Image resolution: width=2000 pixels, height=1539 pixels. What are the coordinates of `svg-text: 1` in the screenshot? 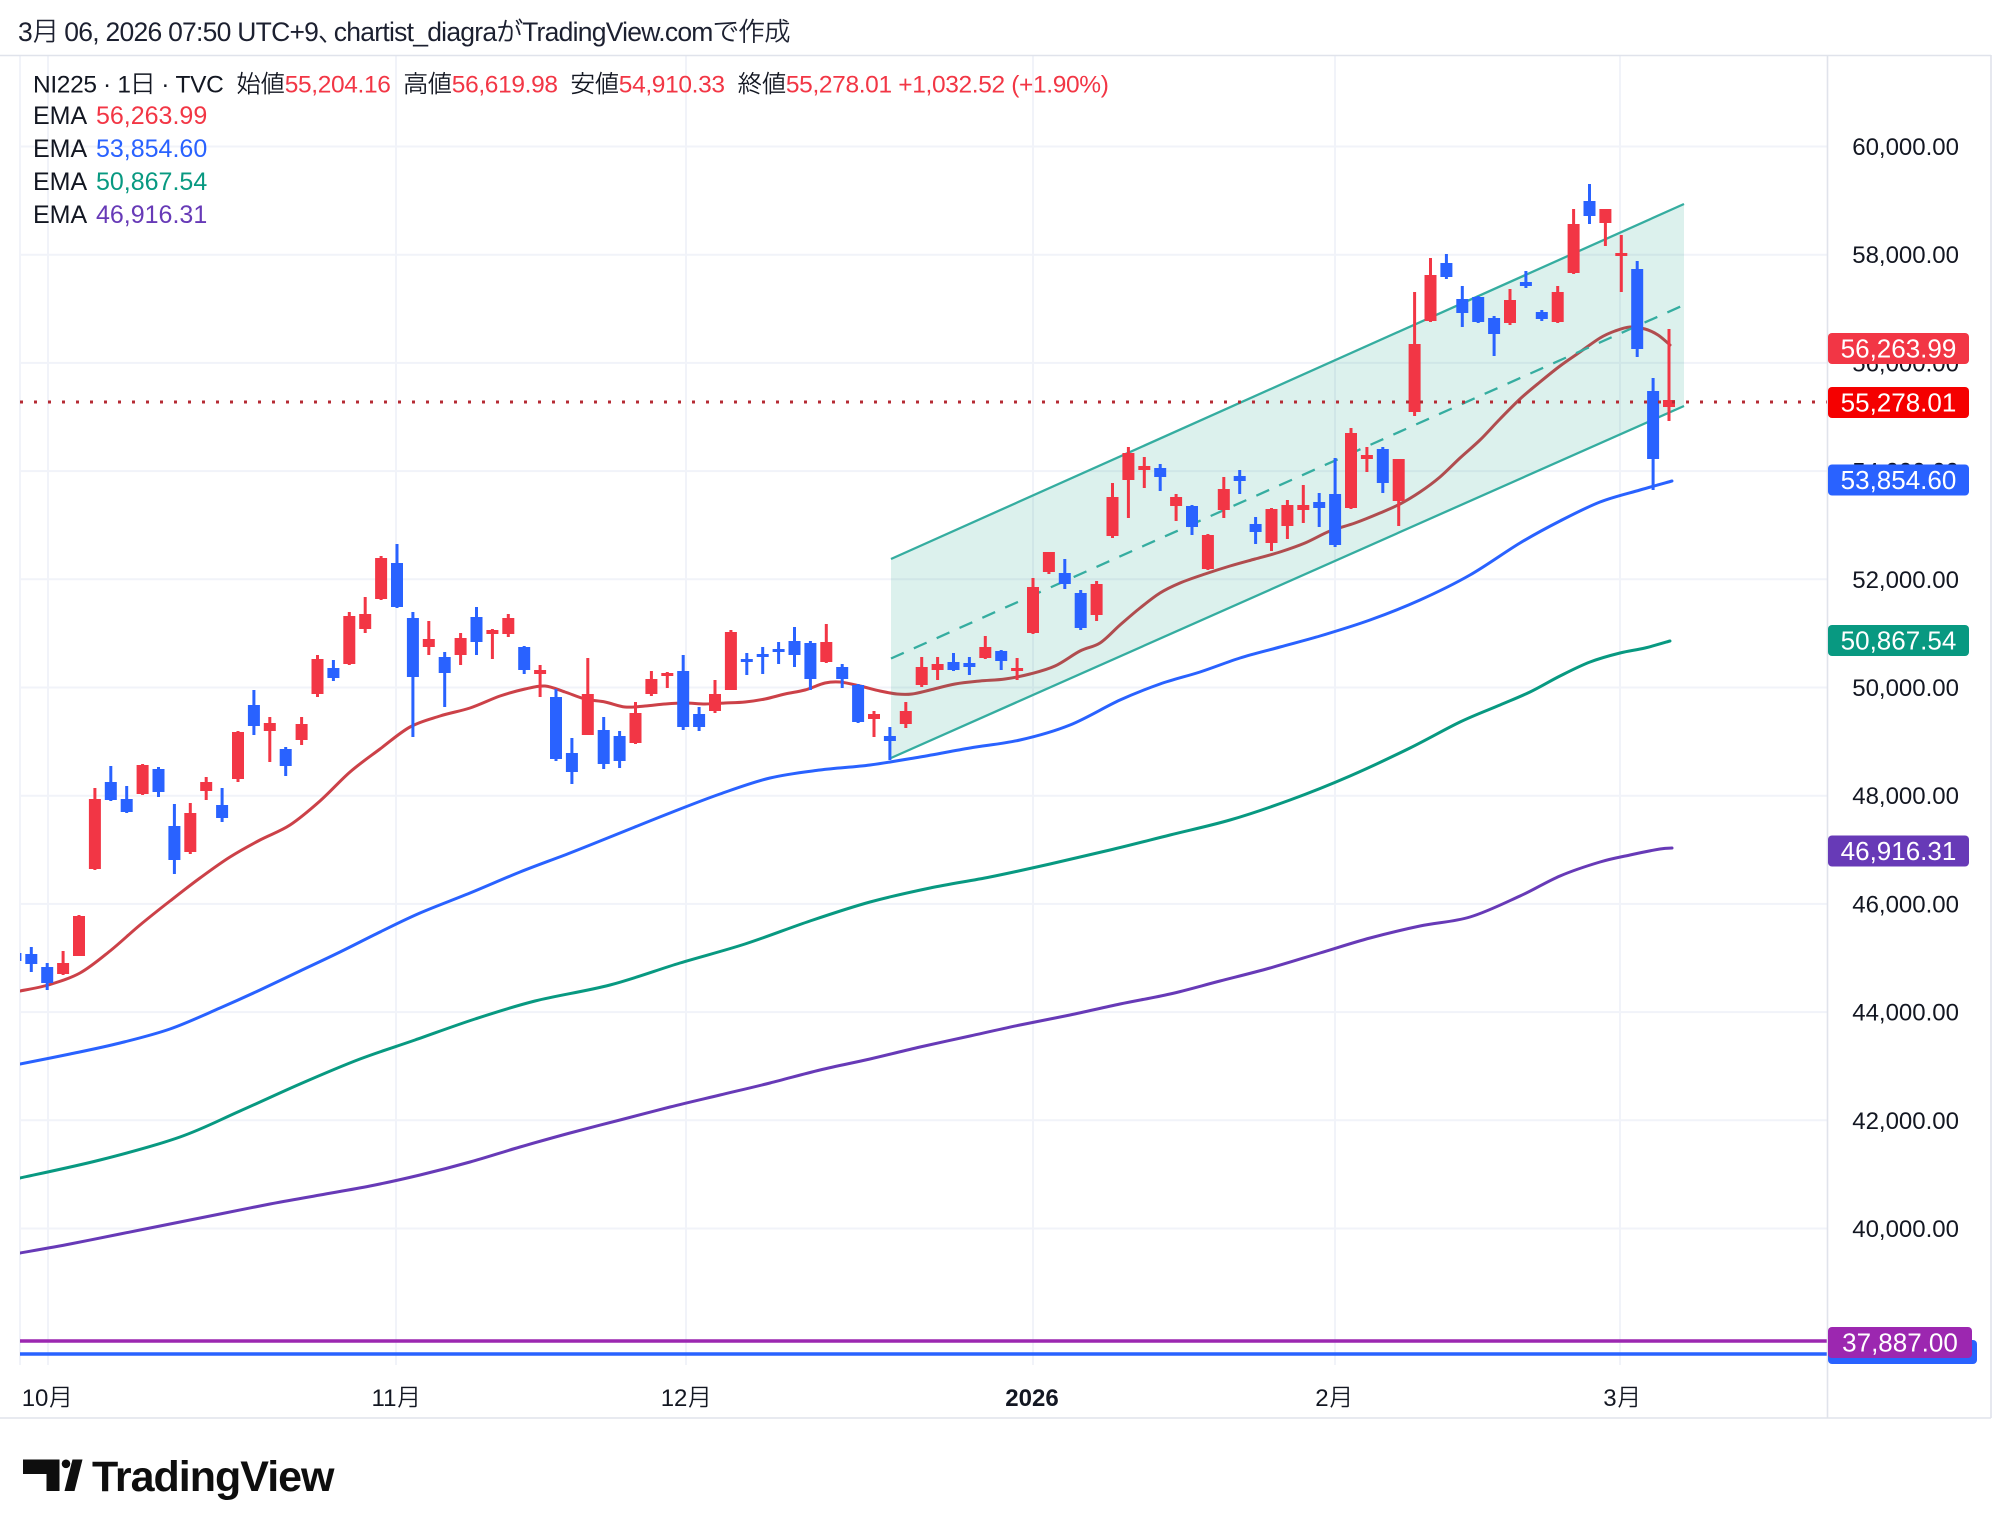 It's located at (123, 85).